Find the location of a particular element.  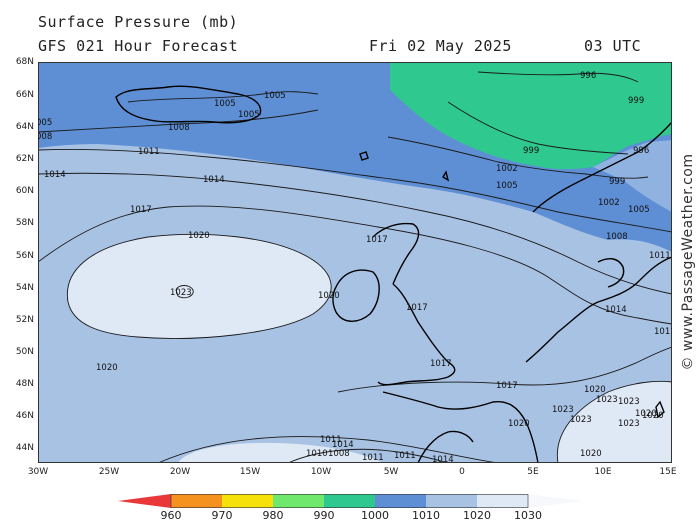

lon-label-20w: 20W is located at coordinates (180, 472).